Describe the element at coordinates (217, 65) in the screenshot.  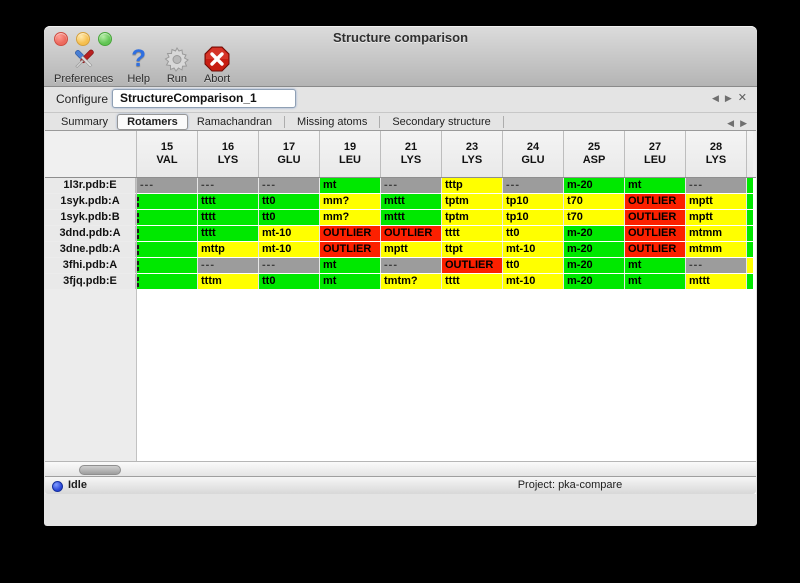
I see `abort-button: Abort` at that location.